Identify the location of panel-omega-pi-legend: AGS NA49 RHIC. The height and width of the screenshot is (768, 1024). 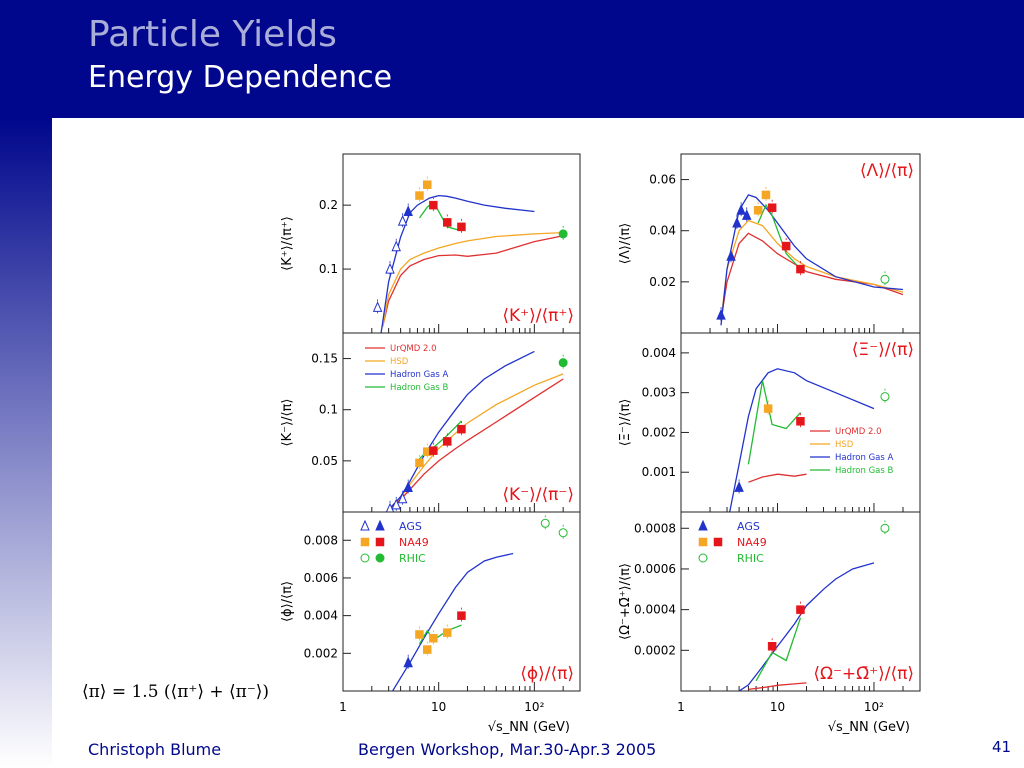
(732, 542).